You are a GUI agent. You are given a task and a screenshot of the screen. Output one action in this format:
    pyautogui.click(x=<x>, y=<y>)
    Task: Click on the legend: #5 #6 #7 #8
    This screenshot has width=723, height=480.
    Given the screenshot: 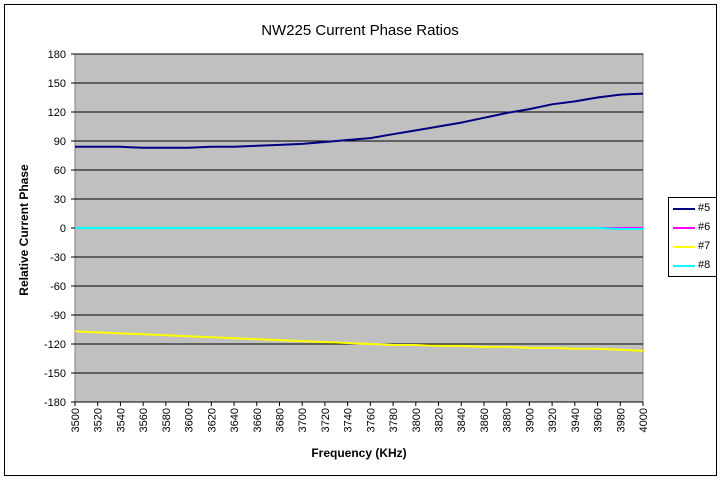 What is the action you would take?
    pyautogui.click(x=692, y=237)
    